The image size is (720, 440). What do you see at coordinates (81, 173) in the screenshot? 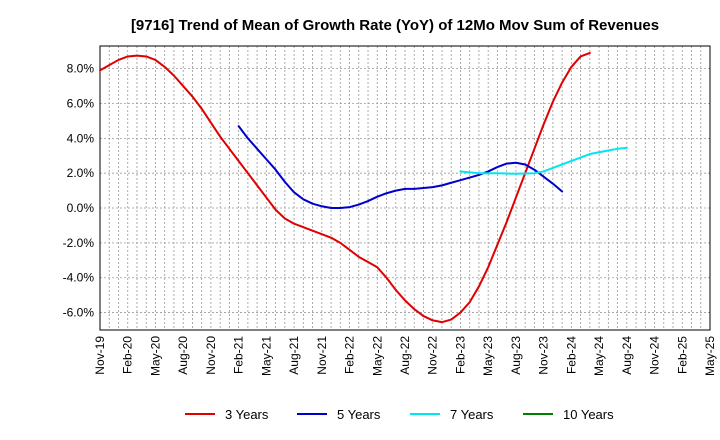
I see `y-tick-label: 2.0%` at bounding box center [81, 173].